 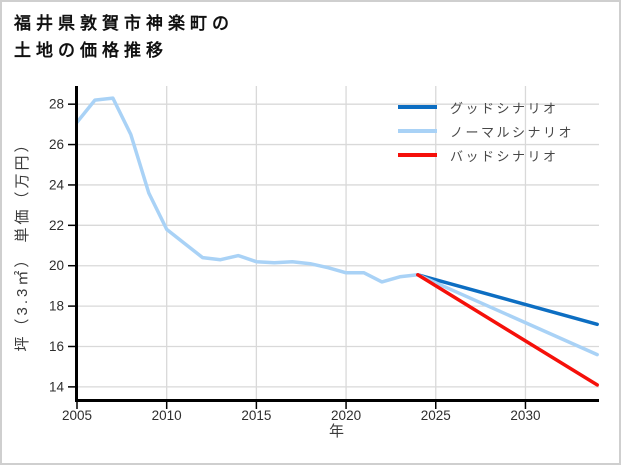 I want to click on y-tick-label: 14, so click(x=57, y=386).